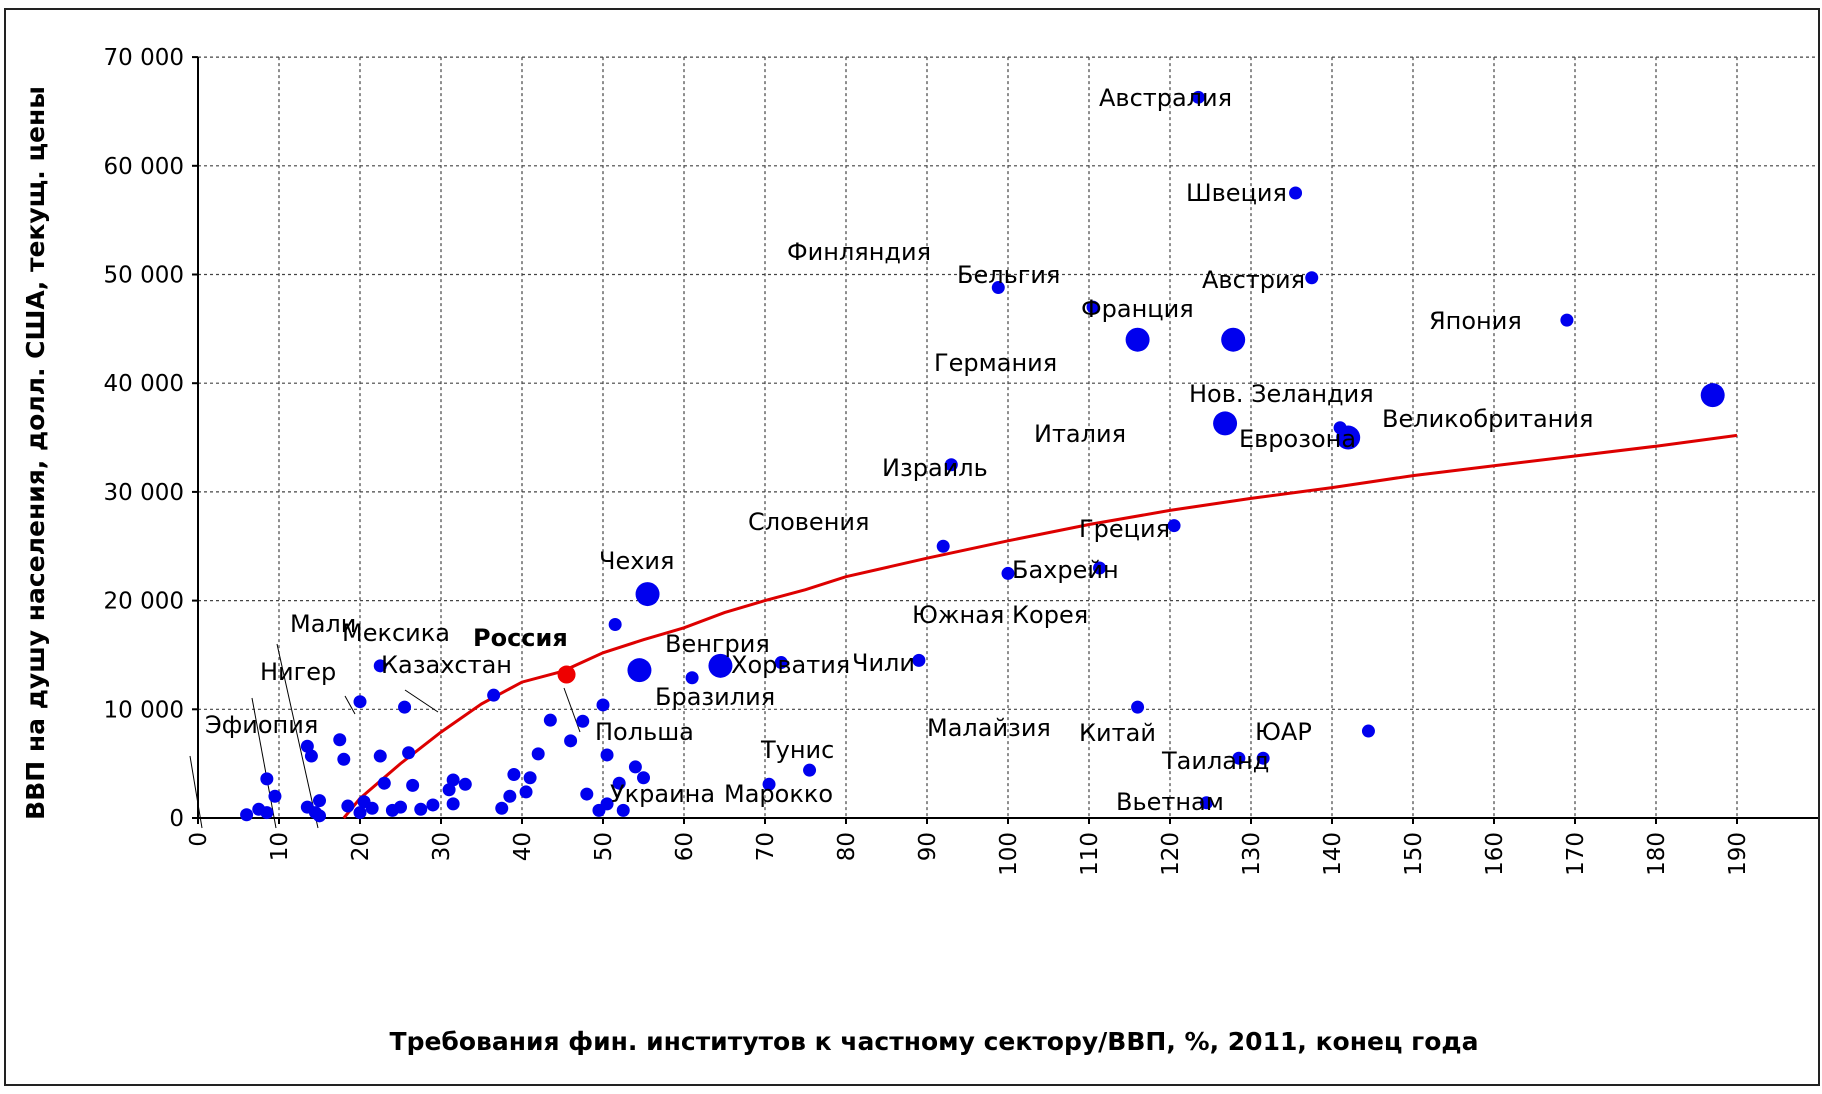 Image resolution: width=1822 pixels, height=1094 pixels. What do you see at coordinates (1165, 98) in the screenshot?
I see `point-label: Австралия` at bounding box center [1165, 98].